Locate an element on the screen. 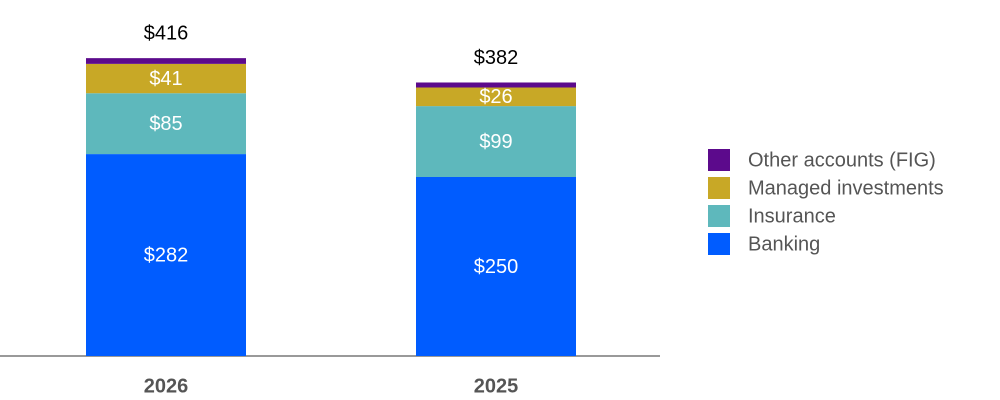  legend-label: Other accounts (FIG) is located at coordinates (842, 160).